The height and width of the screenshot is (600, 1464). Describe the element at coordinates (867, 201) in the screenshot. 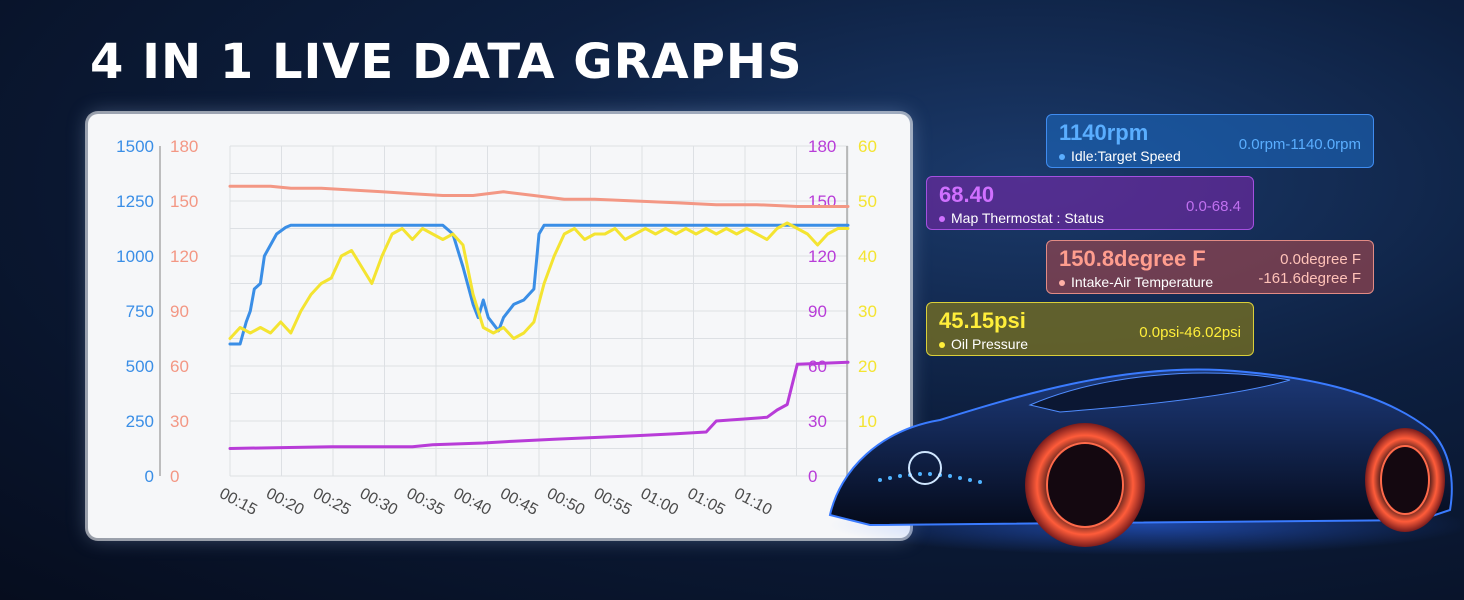

I see `y-tick-label-right-outer: 50` at that location.